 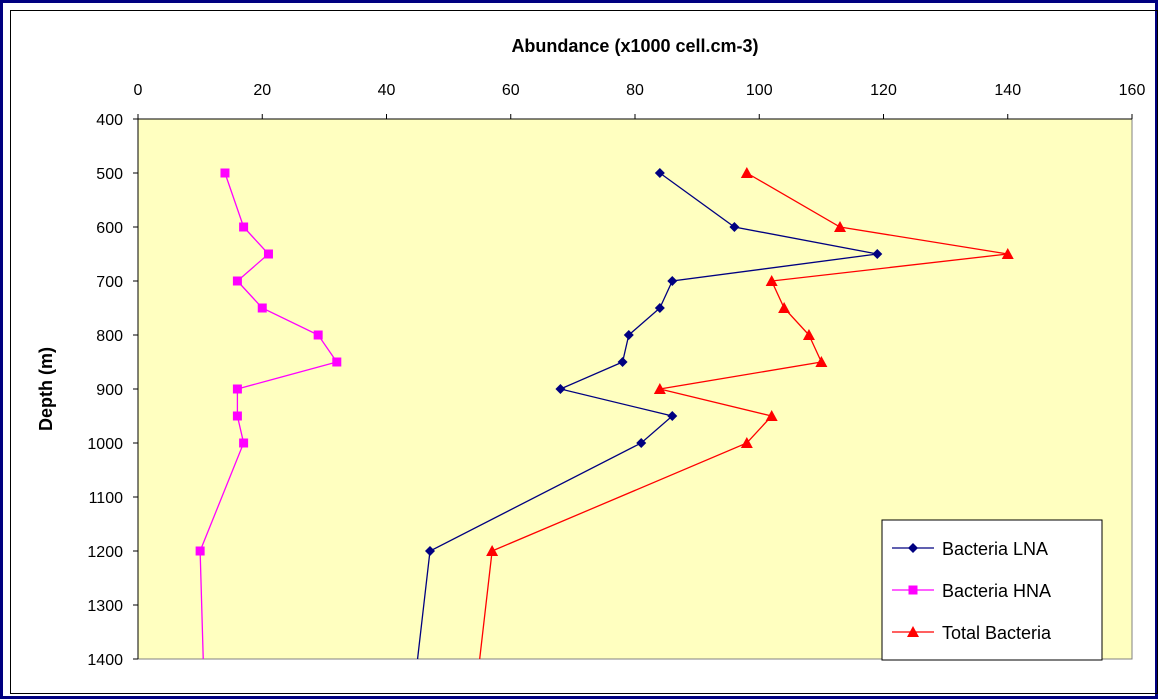 What do you see at coordinates (105, 552) in the screenshot?
I see `y-tick-label: 1200` at bounding box center [105, 552].